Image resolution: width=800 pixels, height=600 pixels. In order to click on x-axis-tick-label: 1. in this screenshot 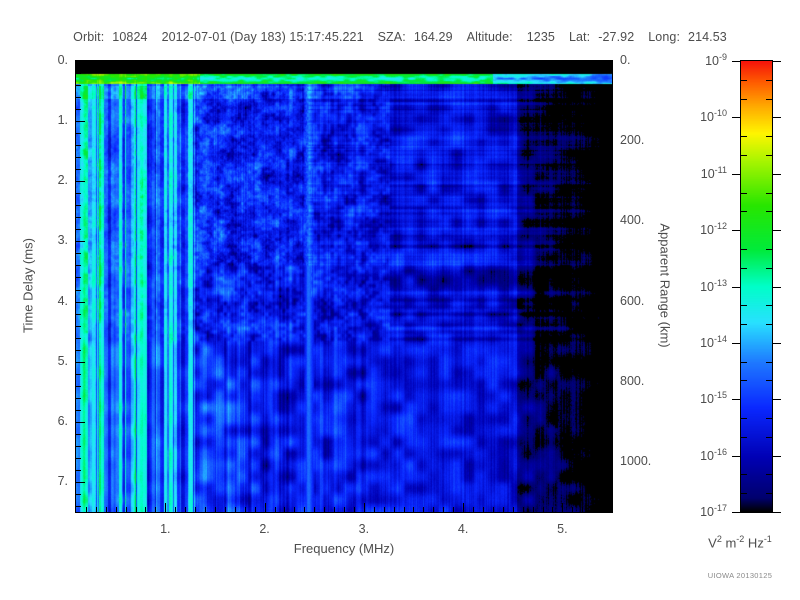, I will do `click(165, 529)`.